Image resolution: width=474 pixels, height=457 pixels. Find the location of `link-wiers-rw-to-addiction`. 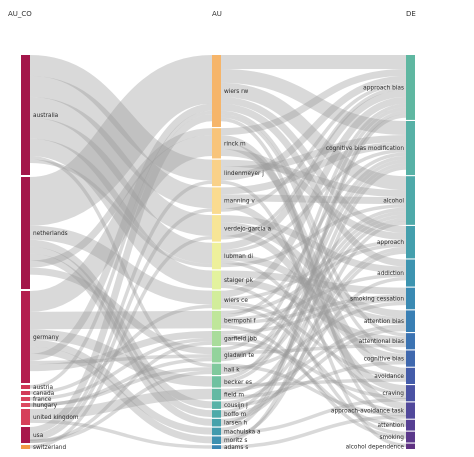

link-wiers-rw-to-addiction is located at coordinates (313, 185).